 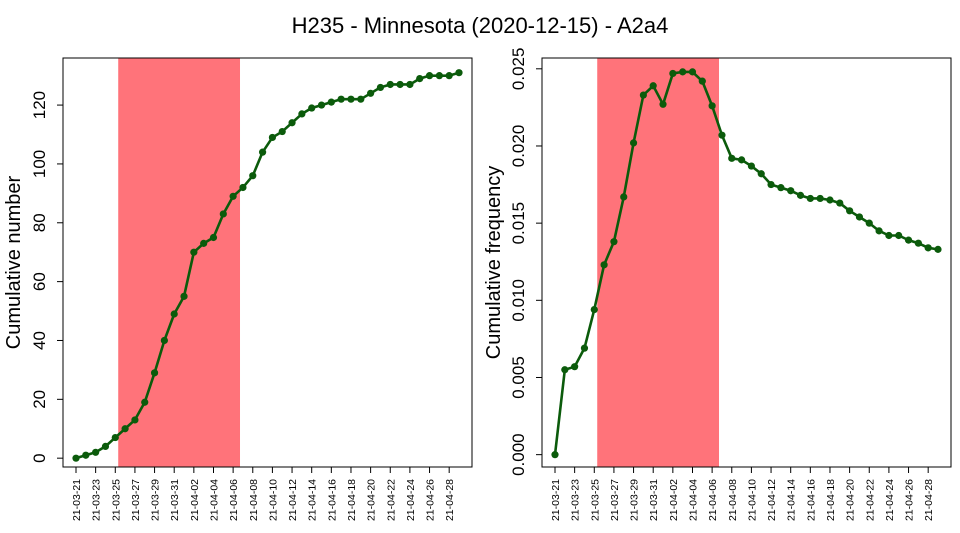 What do you see at coordinates (14, 262) in the screenshot?
I see `y-axis-label: Cumulative number` at bounding box center [14, 262].